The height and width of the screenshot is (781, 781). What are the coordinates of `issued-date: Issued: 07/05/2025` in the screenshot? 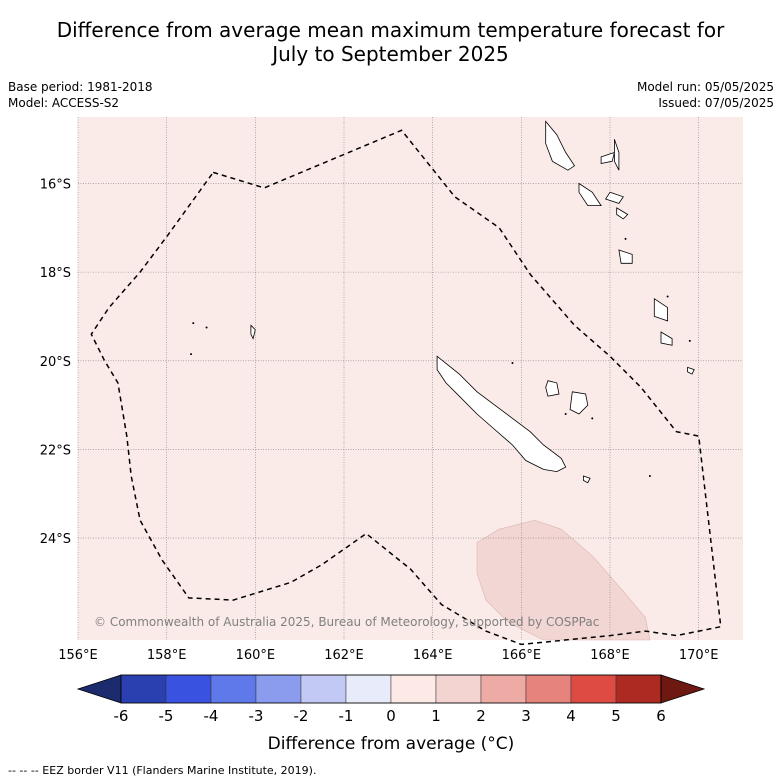 It's located at (716, 103).